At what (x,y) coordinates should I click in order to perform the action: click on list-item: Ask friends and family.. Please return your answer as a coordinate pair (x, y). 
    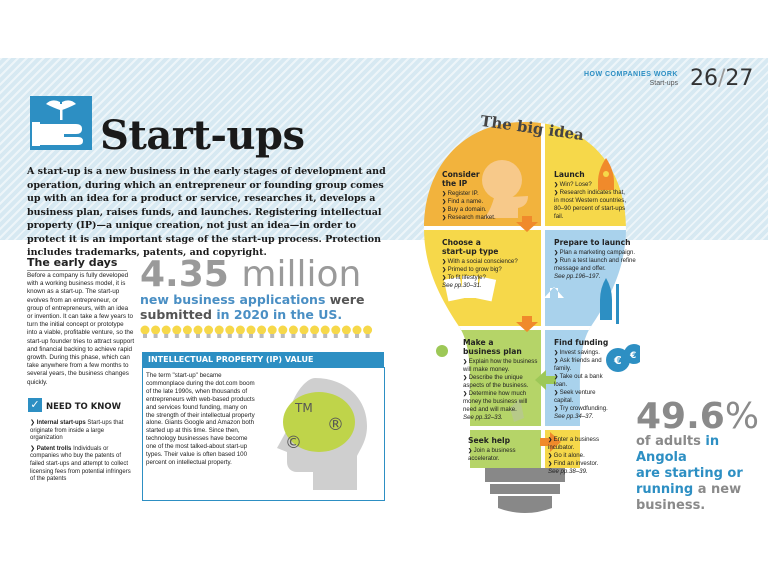
    Looking at the image, I should click on (584, 365).